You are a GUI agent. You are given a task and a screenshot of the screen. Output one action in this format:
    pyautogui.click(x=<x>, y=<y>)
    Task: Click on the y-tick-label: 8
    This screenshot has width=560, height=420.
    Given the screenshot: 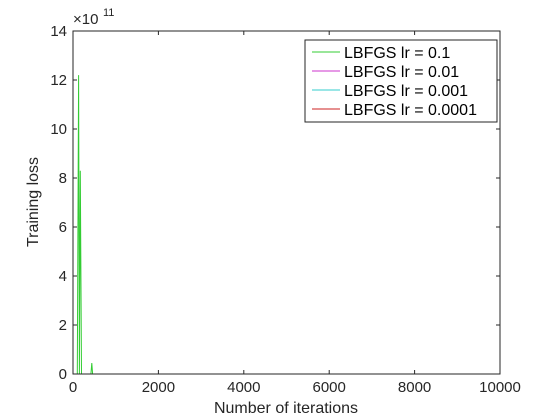 What is the action you would take?
    pyautogui.click(x=63, y=178)
    